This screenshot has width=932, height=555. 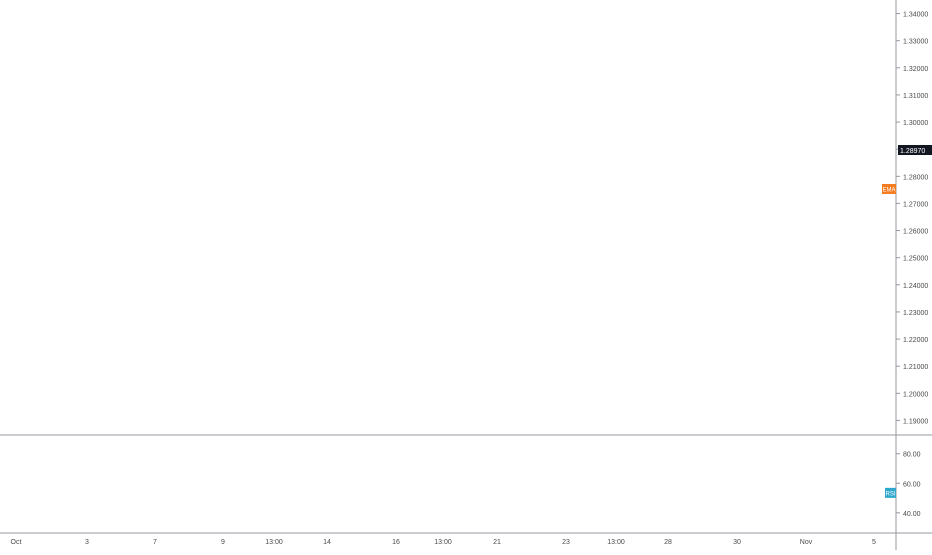 What do you see at coordinates (915, 286) in the screenshot?
I see `price-tick-label: 1.24000` at bounding box center [915, 286].